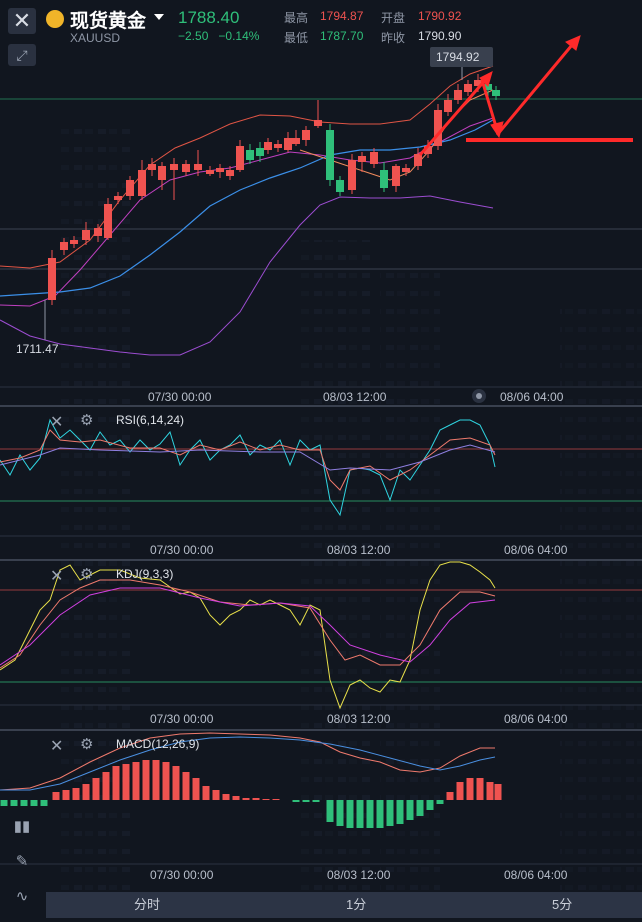 The width and height of the screenshot is (642, 922). Describe the element at coordinates (562, 904) in the screenshot. I see `tab-5min: 5分` at that location.